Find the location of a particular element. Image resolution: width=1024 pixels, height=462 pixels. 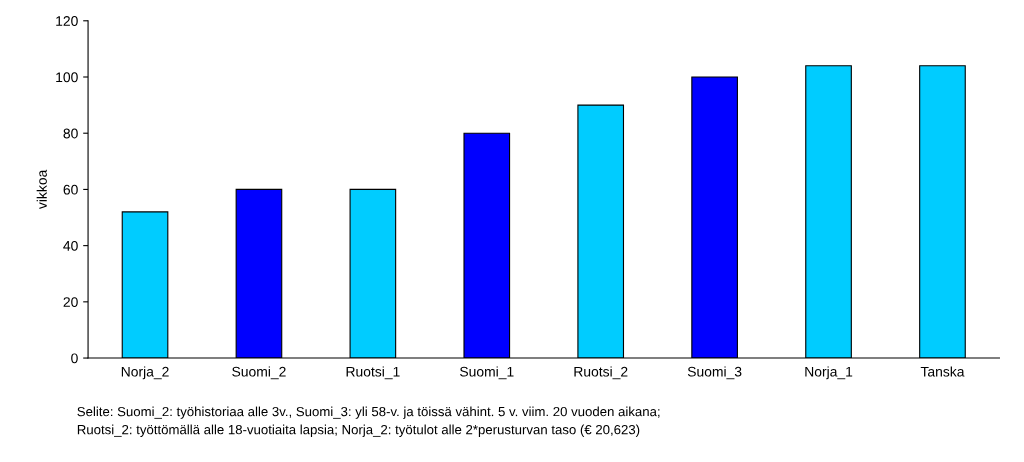

y-tick-label: 0 is located at coordinates (74, 358).